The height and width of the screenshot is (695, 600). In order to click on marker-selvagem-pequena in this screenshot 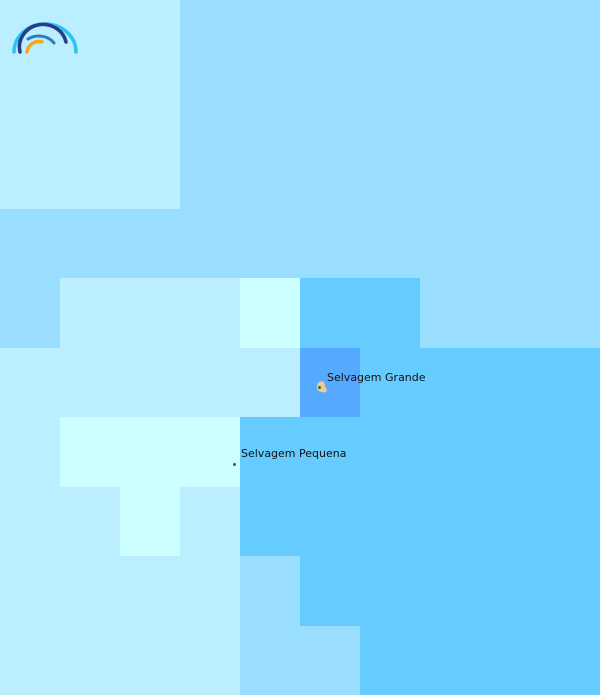, I will do `click(234, 464)`.